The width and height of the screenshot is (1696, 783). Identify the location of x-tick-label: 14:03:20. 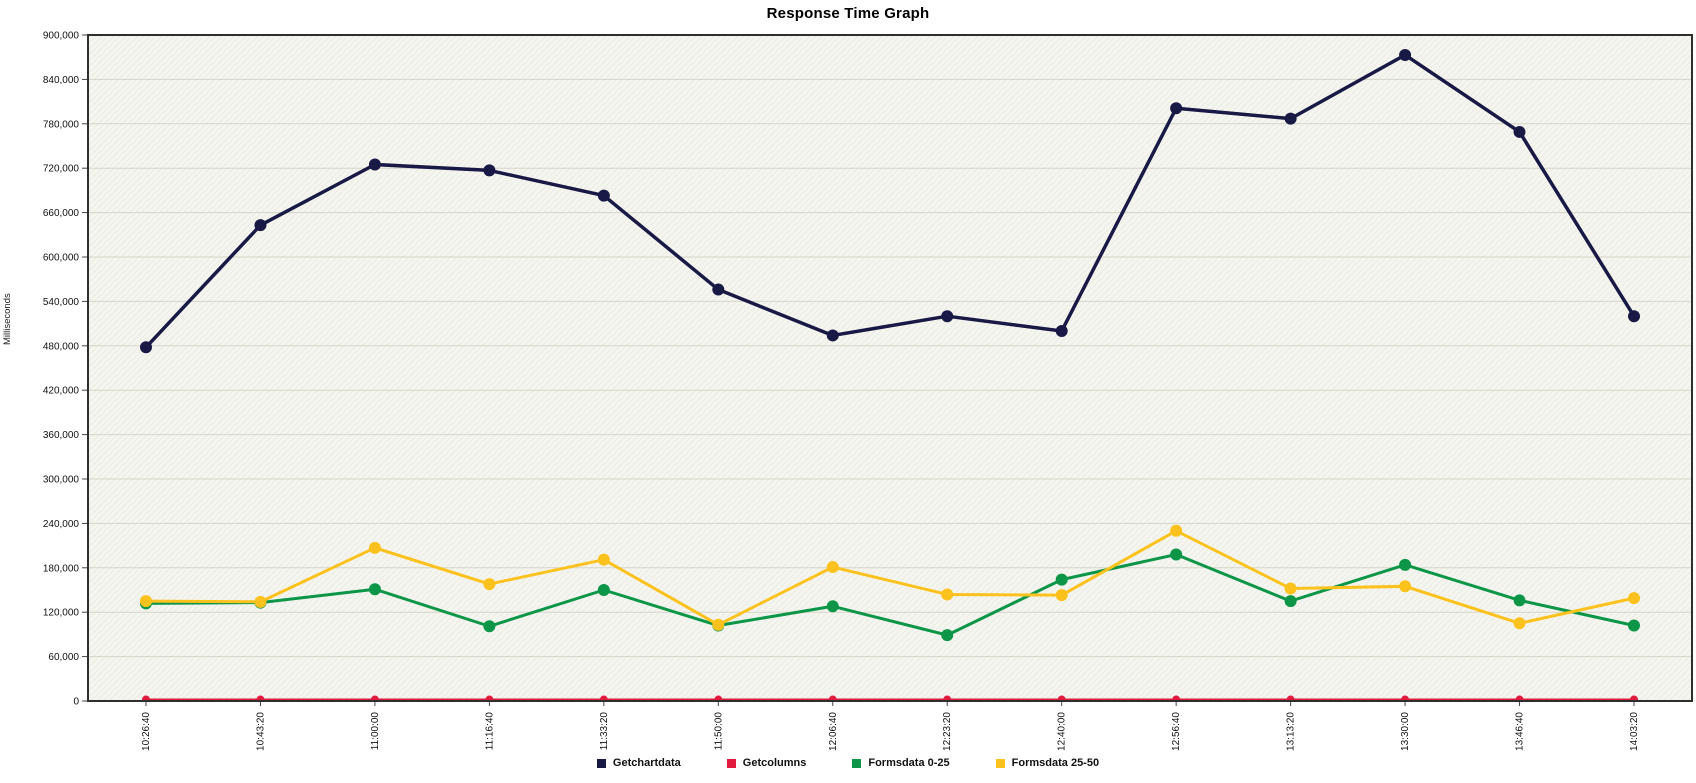
(1634, 731).